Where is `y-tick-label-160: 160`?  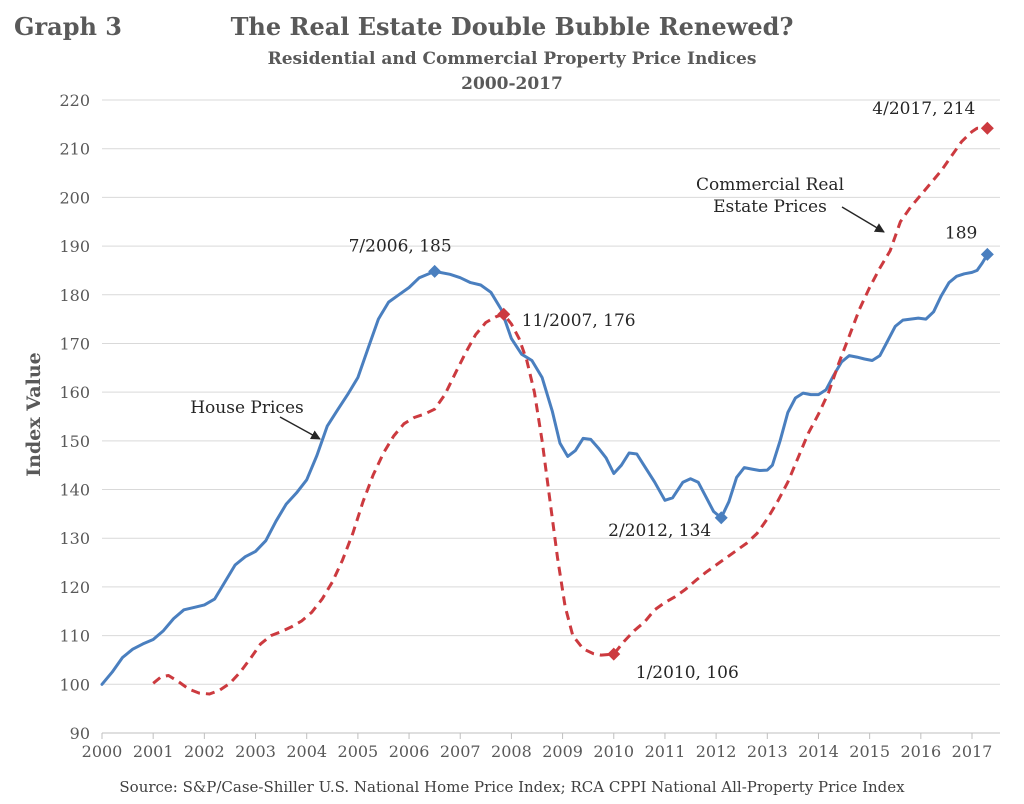
y-tick-label-160: 160 is located at coordinates (74, 392).